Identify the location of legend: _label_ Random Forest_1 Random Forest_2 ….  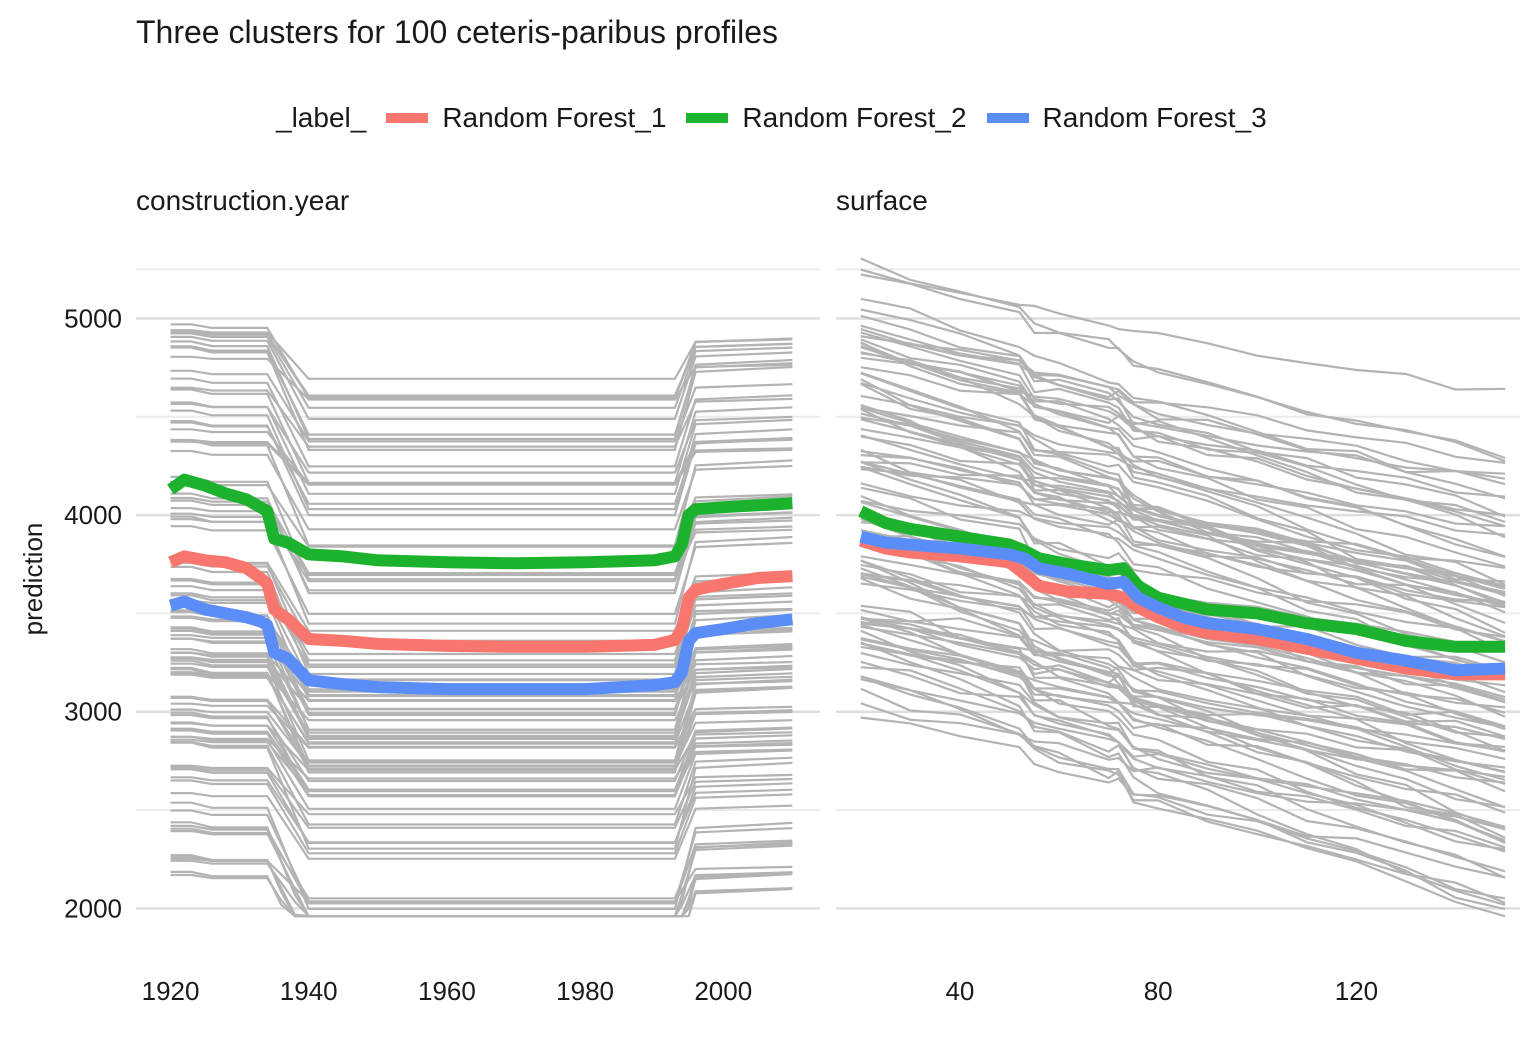
(781, 118).